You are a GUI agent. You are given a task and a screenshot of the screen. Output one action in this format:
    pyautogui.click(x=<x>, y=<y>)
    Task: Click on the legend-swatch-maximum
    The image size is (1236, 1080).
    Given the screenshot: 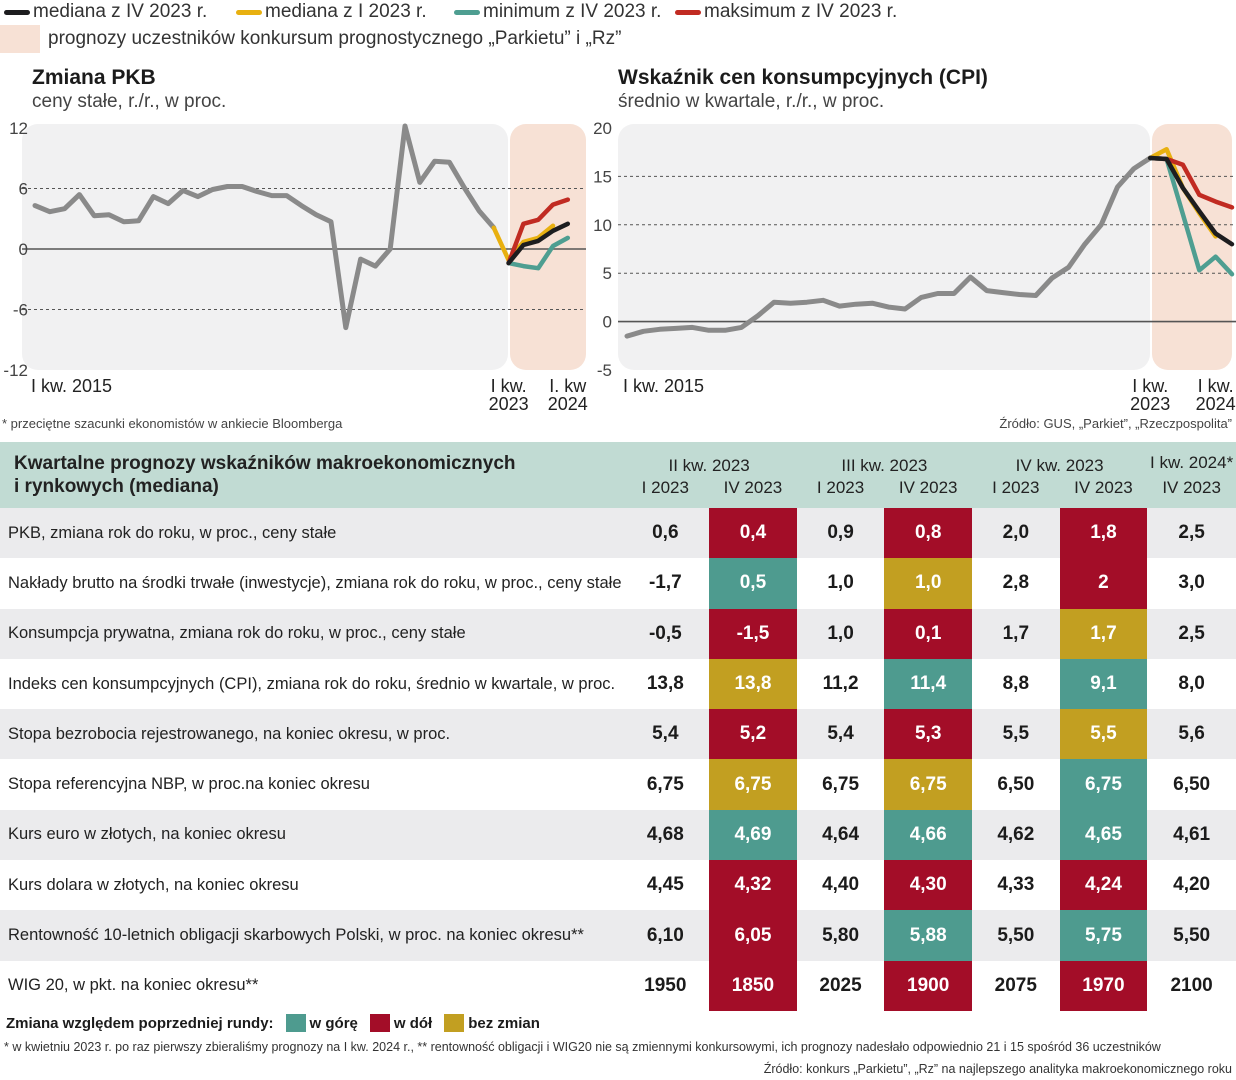 What is the action you would take?
    pyautogui.click(x=688, y=12)
    